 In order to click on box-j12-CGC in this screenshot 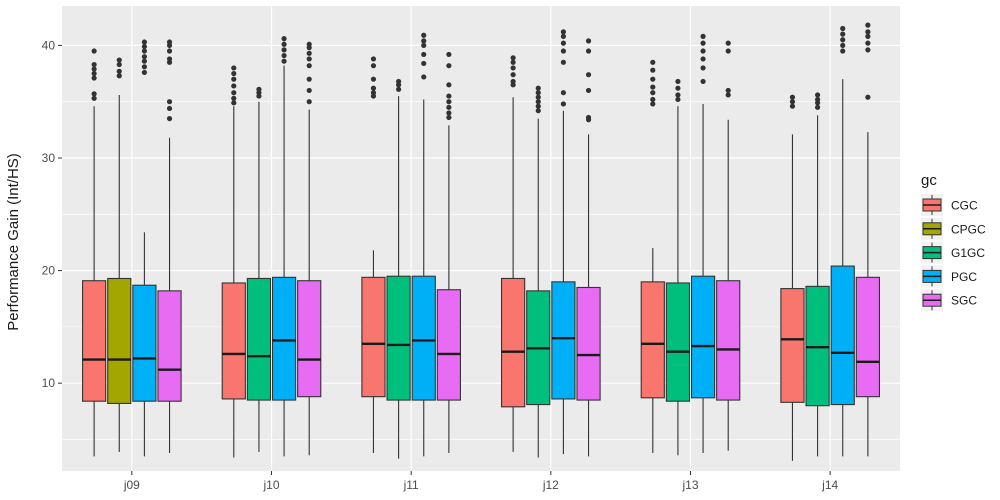, I will do `click(513, 253)`.